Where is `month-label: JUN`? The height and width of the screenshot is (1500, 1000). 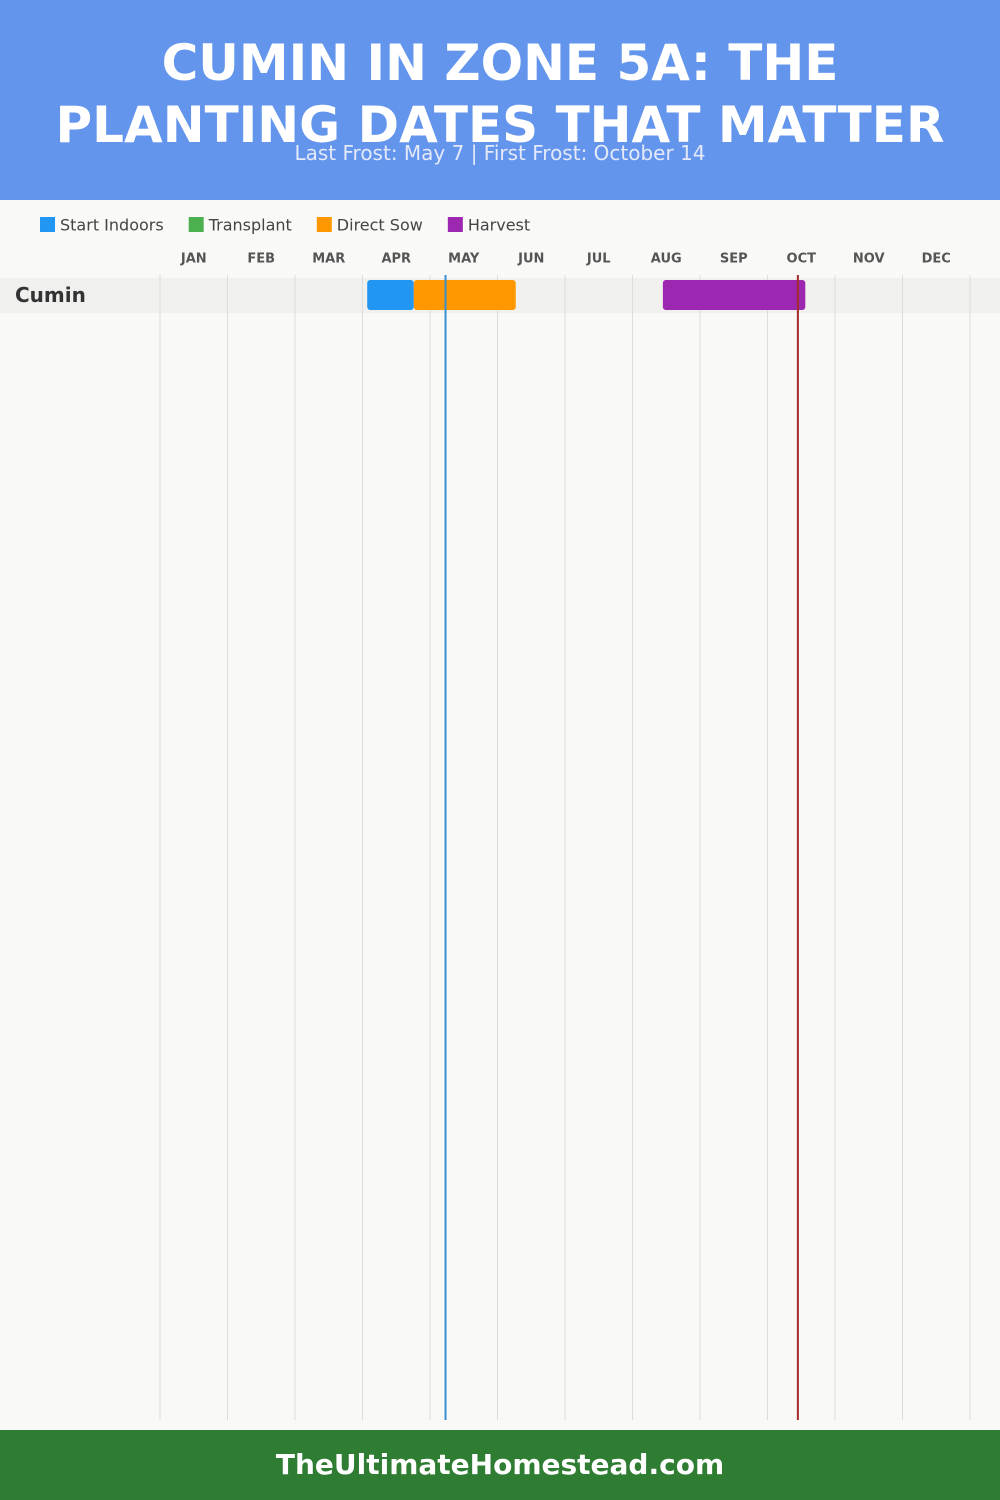
month-label: JUN is located at coordinates (530, 259).